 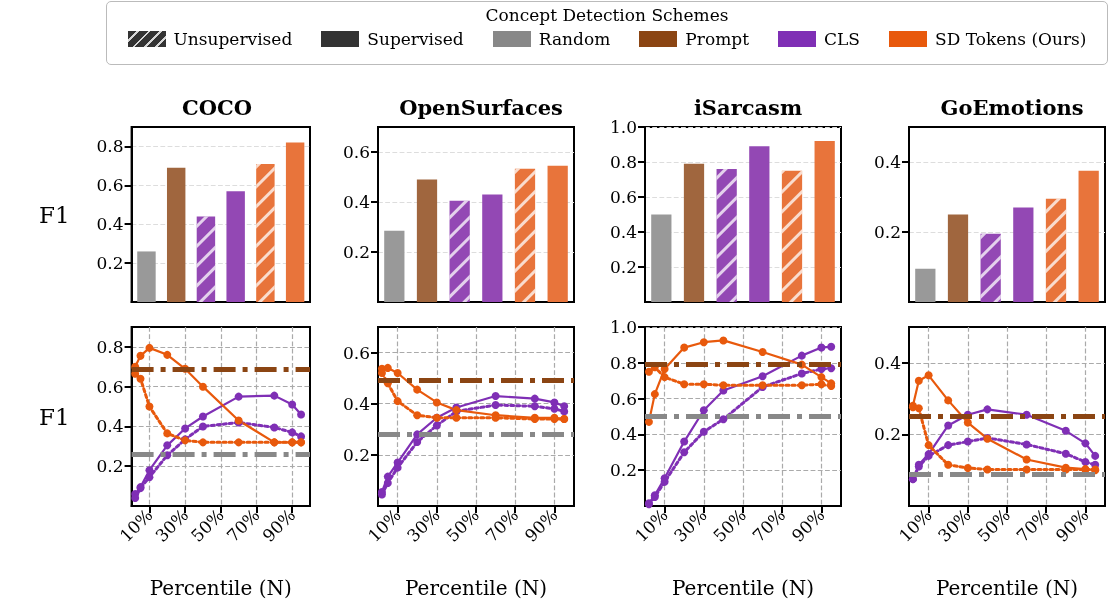 What do you see at coordinates (1012, 107) in the screenshot?
I see `chart-title: GoEmotions` at bounding box center [1012, 107].